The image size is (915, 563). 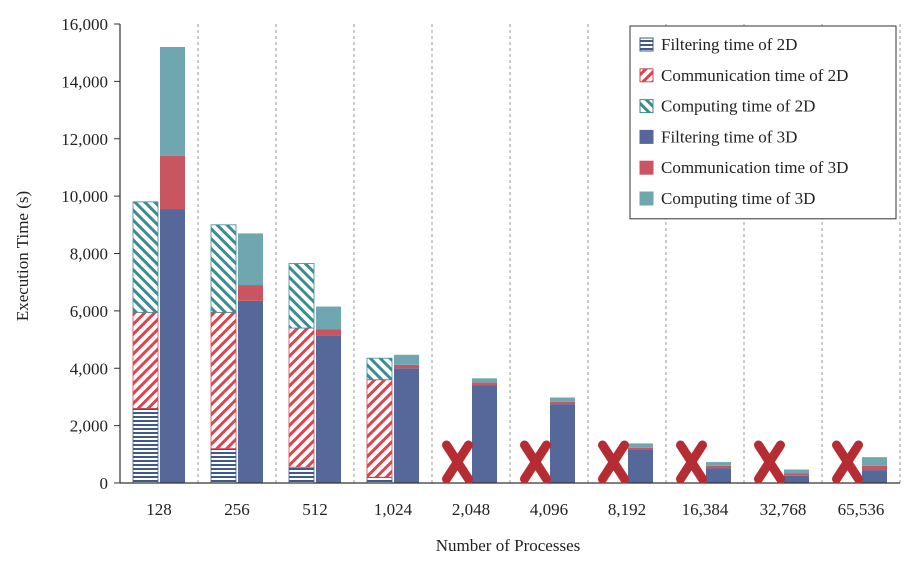 I want to click on y-tick-label: 0, so click(x=104, y=483).